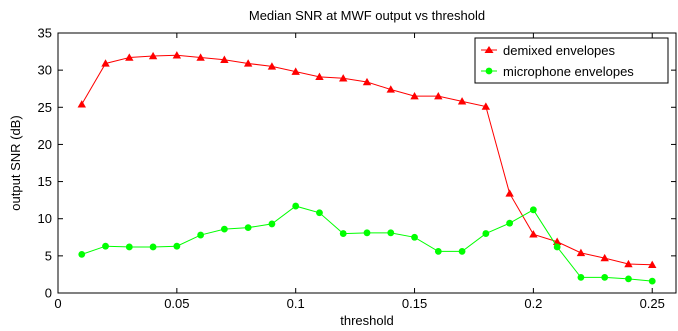 Image resolution: width=678 pixels, height=331 pixels. Describe the element at coordinates (559, 50) in the screenshot. I see `legend-label-demixed: demixed envelopes` at that location.